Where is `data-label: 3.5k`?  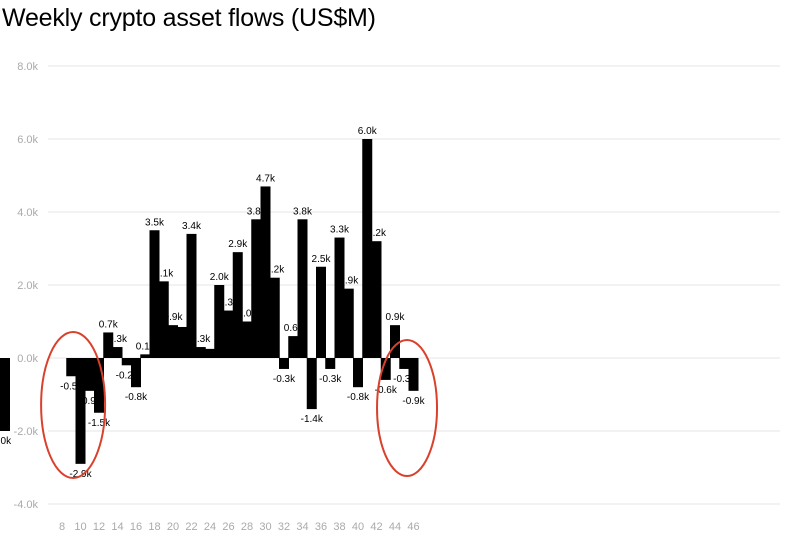
data-label: 3.5k is located at coordinates (155, 222).